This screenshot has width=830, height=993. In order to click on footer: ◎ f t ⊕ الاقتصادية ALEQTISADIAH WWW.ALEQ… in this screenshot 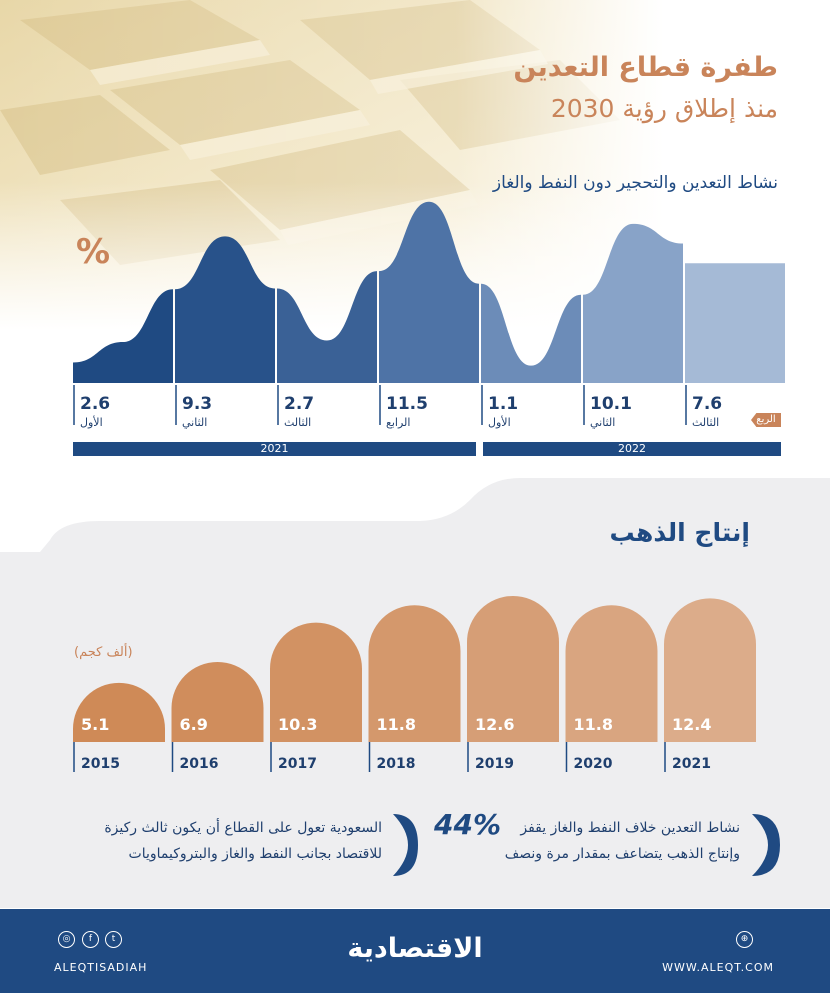, I will do `click(415, 951)`.